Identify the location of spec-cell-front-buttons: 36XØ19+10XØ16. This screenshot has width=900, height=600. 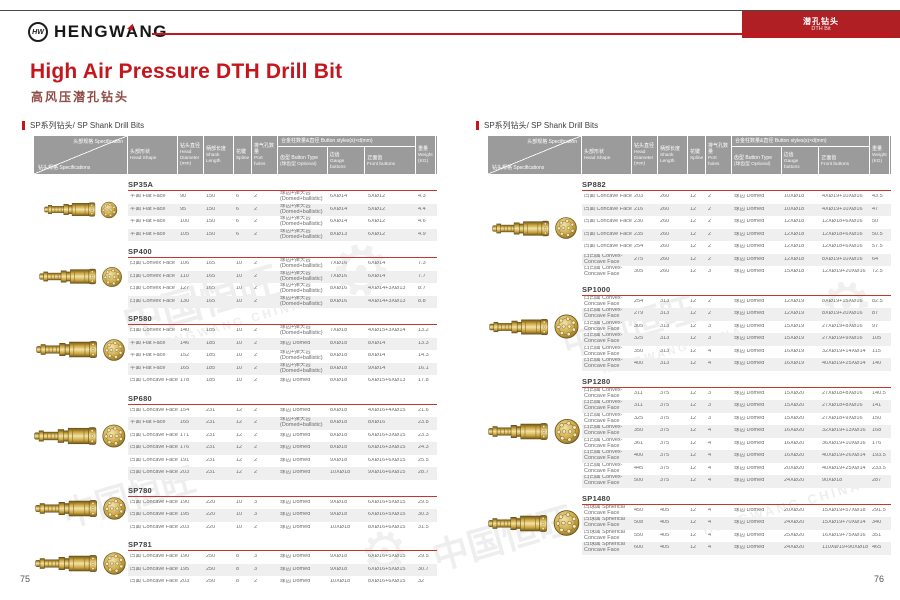
(844, 443).